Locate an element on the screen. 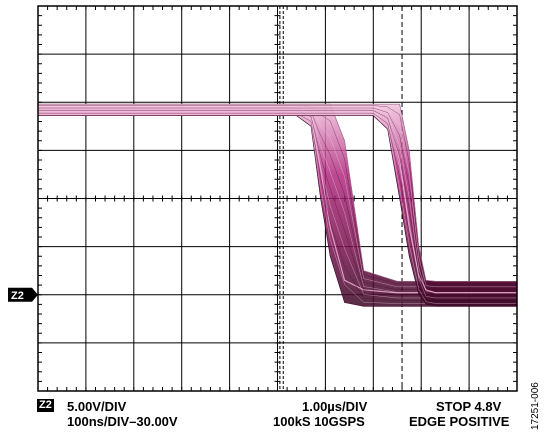 The image size is (545, 434). figure-id: 17251-006 is located at coordinates (535, 406).